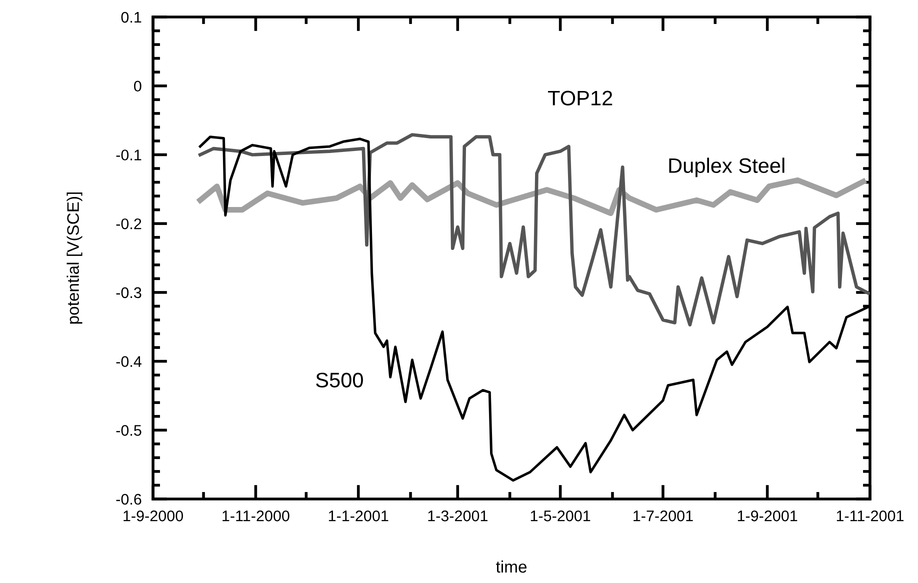 Image resolution: width=918 pixels, height=583 pixels. Describe the element at coordinates (768, 516) in the screenshot. I see `x-tick-label: 1-9-2001` at that location.